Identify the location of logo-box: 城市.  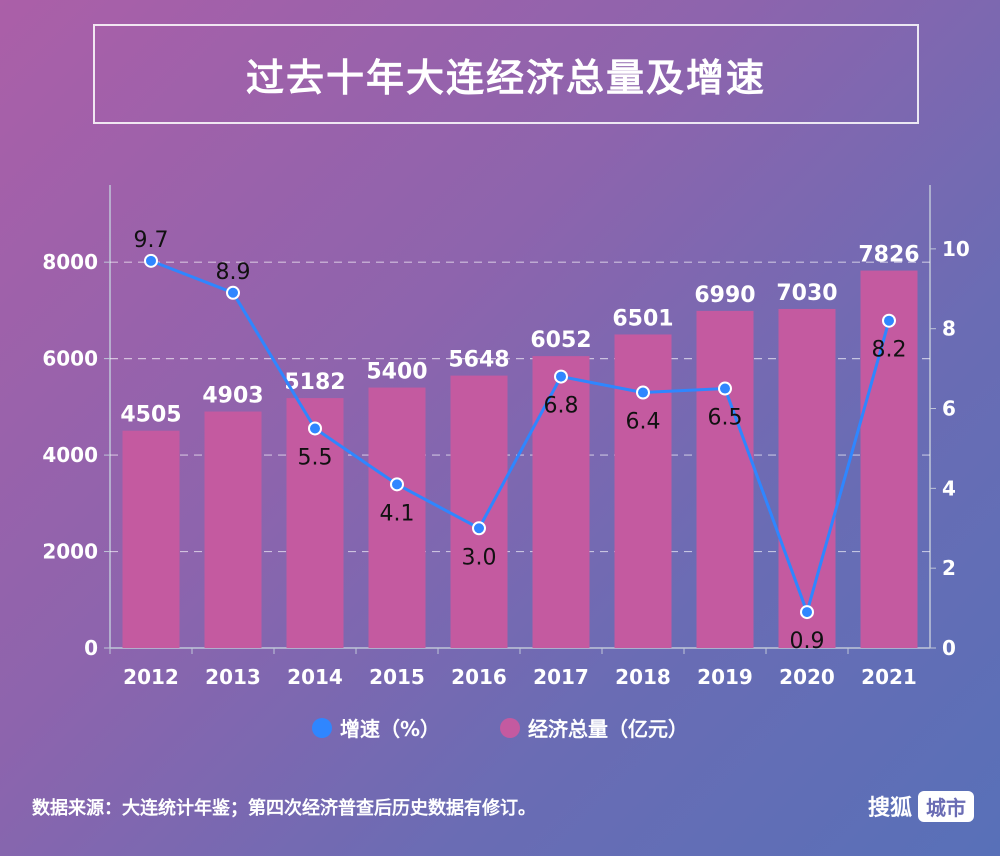
(946, 806).